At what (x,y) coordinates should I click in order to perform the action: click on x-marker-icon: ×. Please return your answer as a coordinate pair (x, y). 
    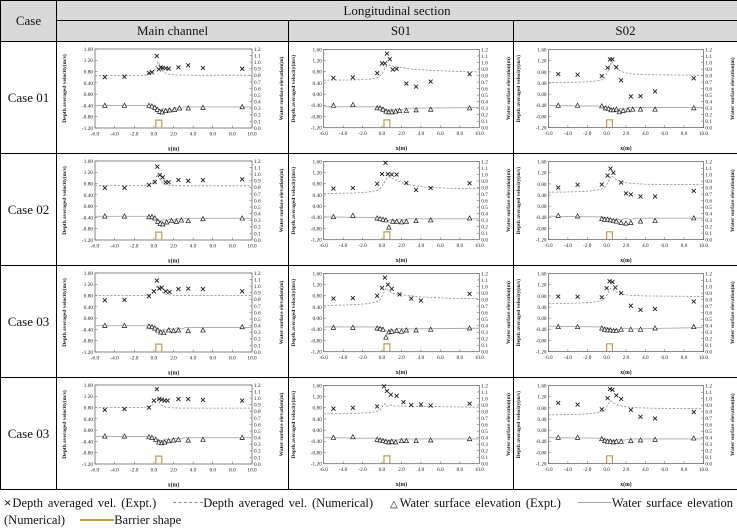
    Looking at the image, I should click on (7, 503).